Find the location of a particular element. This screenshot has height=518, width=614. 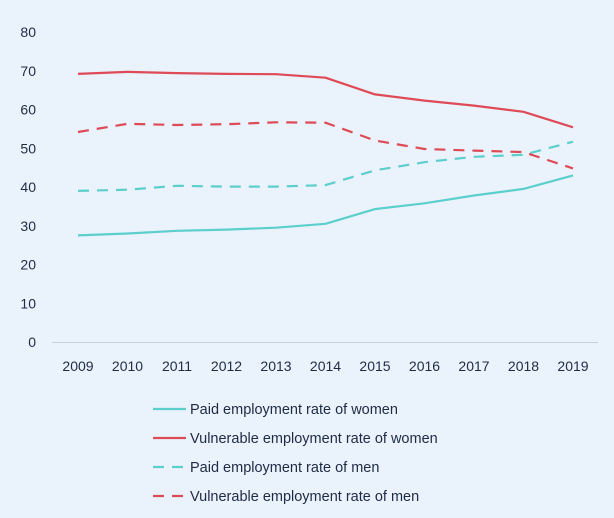

x-tick-label: 2011 is located at coordinates (177, 366).